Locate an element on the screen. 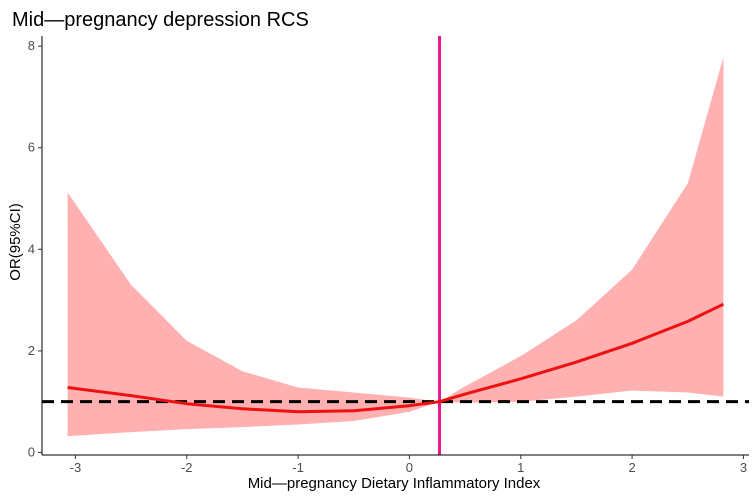  x-tick-label: 0 is located at coordinates (409, 467).